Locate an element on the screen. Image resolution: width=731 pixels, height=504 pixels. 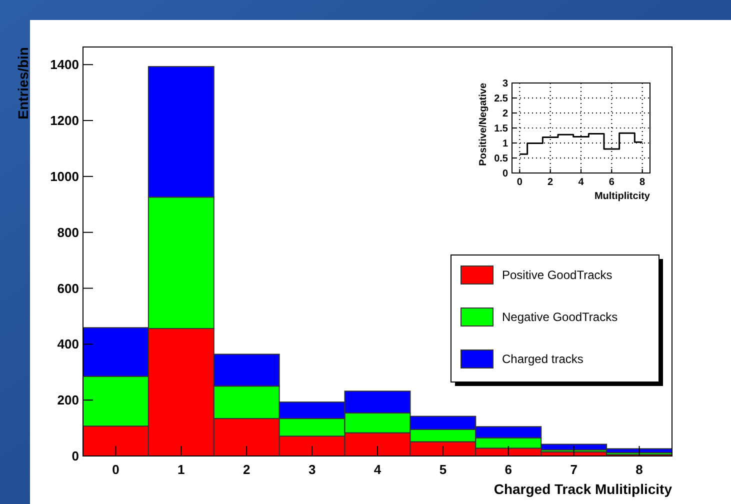
y-tick-label: 1000 is located at coordinates (64, 176).